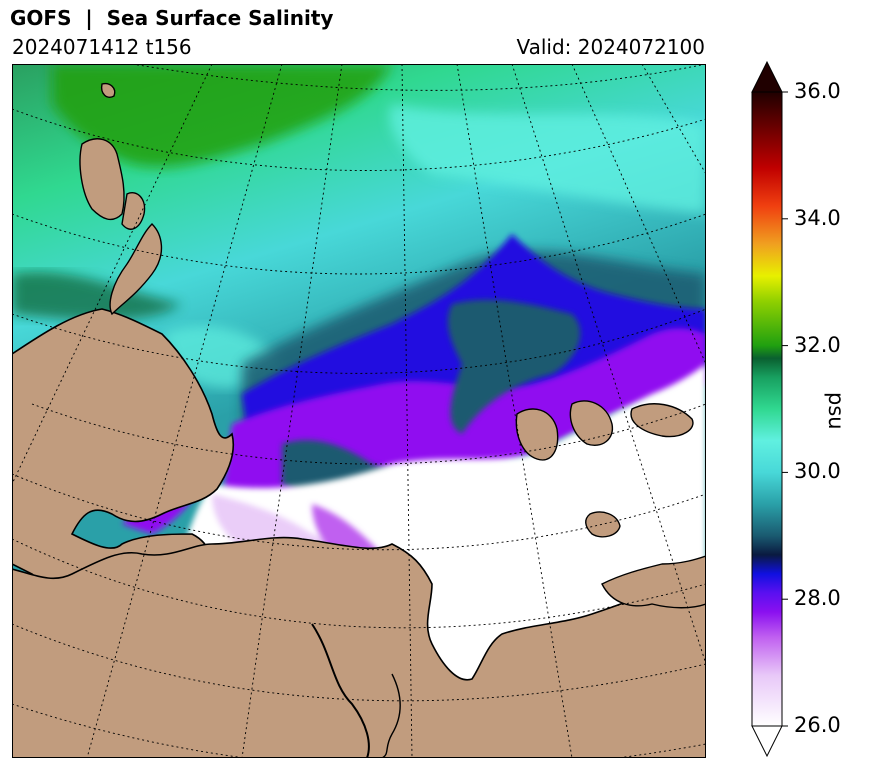  Describe the element at coordinates (836, 411) in the screenshot. I see `colorbar-unit-label: psu` at that location.